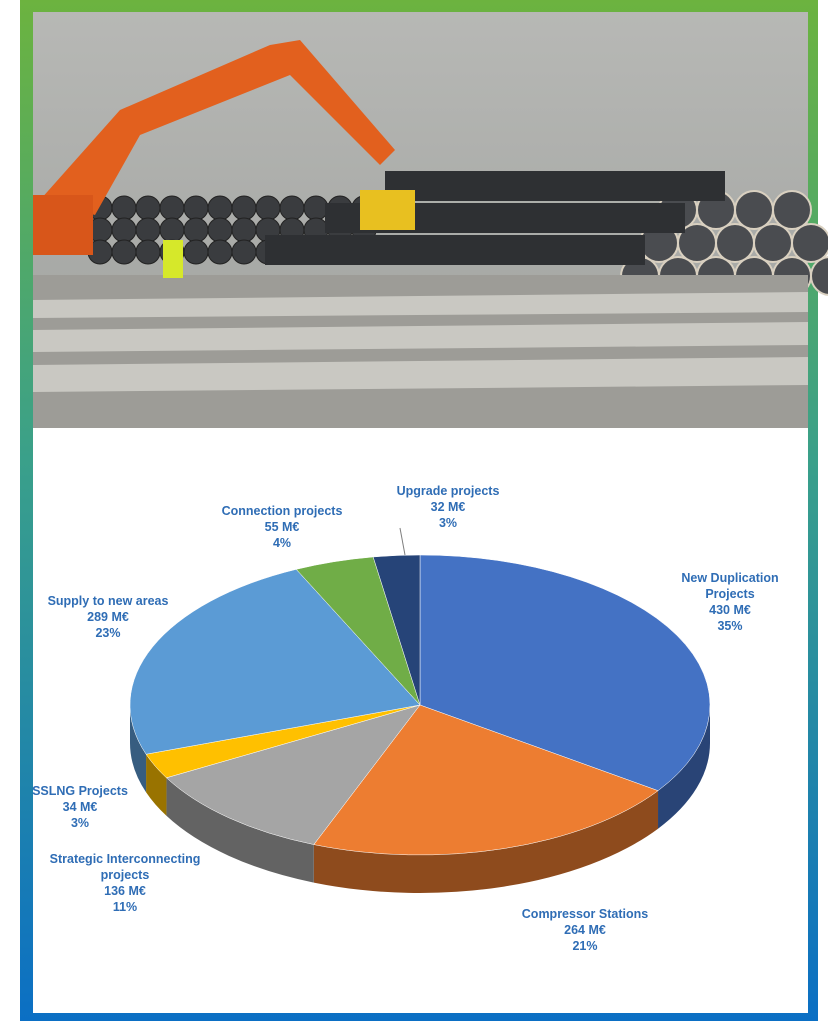 The width and height of the screenshot is (828, 1021). Describe the element at coordinates (448, 491) in the screenshot. I see `label-name: Upgrade projects` at that location.